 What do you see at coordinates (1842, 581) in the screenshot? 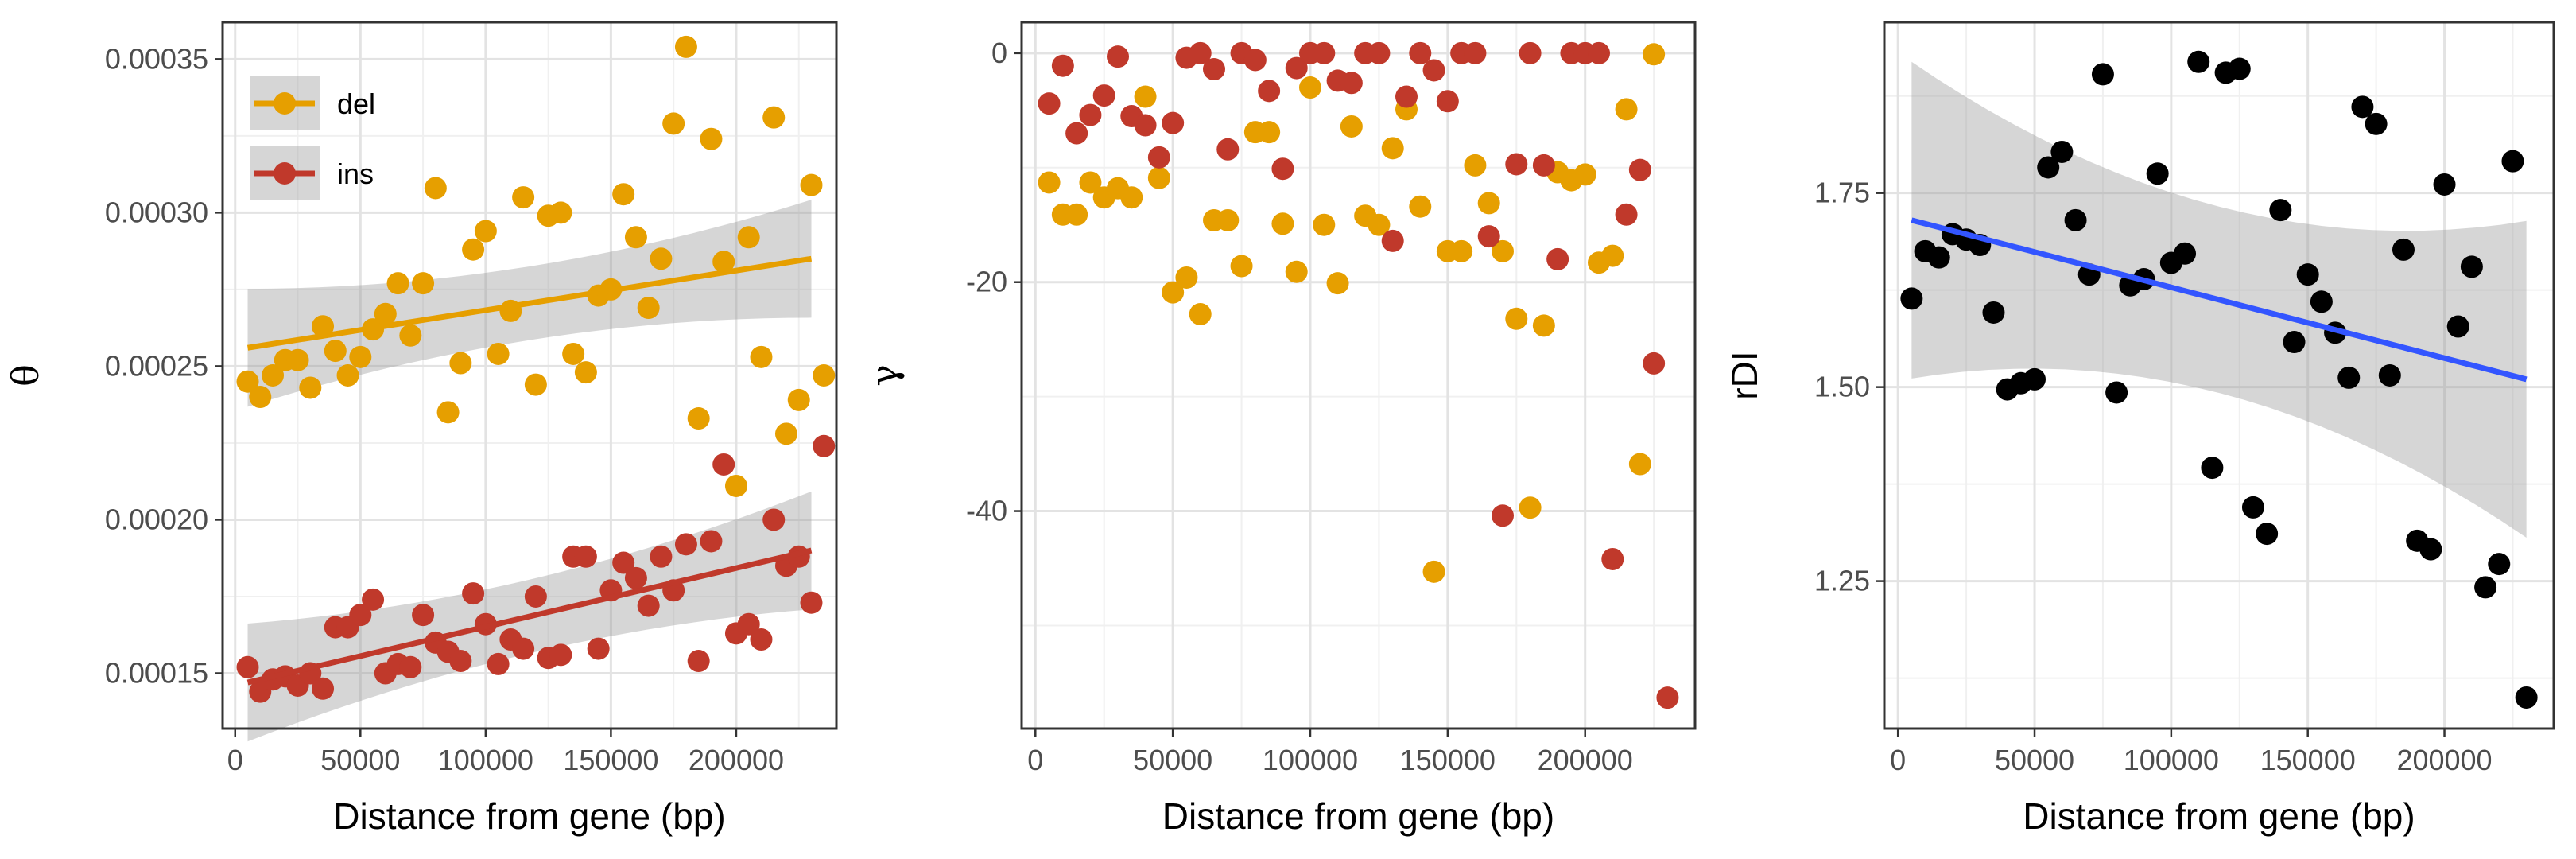
I see `y-tick-label: 1.25` at bounding box center [1842, 581].